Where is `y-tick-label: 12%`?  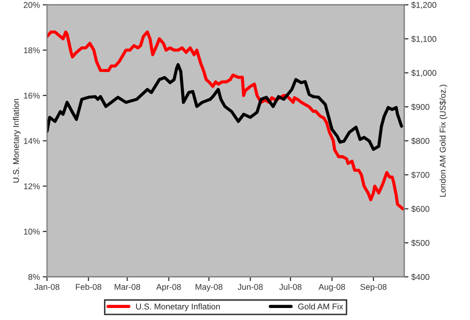 y-tick-label: 12% is located at coordinates (32, 186).